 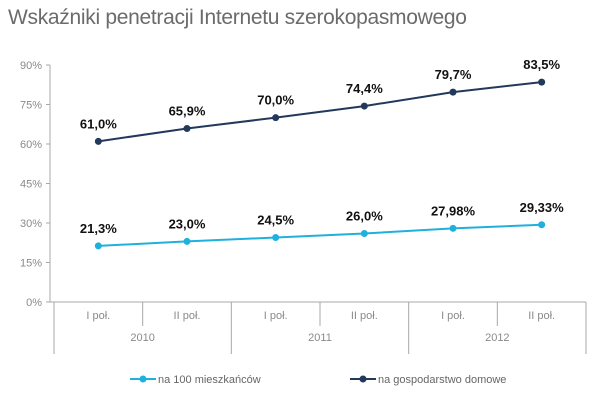 I want to click on group-label: 2010, so click(x=142, y=338).